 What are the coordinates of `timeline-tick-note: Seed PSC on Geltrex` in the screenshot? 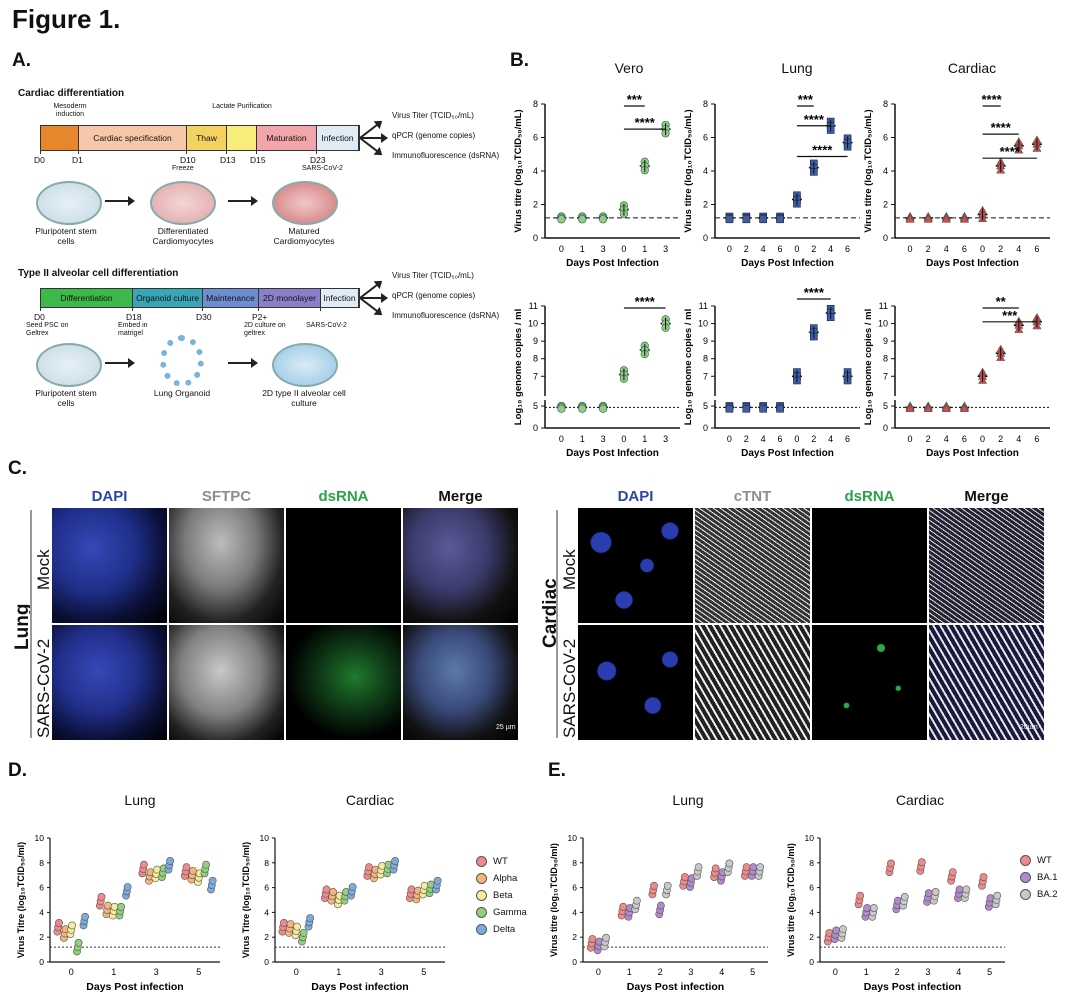 It's located at (47, 329).